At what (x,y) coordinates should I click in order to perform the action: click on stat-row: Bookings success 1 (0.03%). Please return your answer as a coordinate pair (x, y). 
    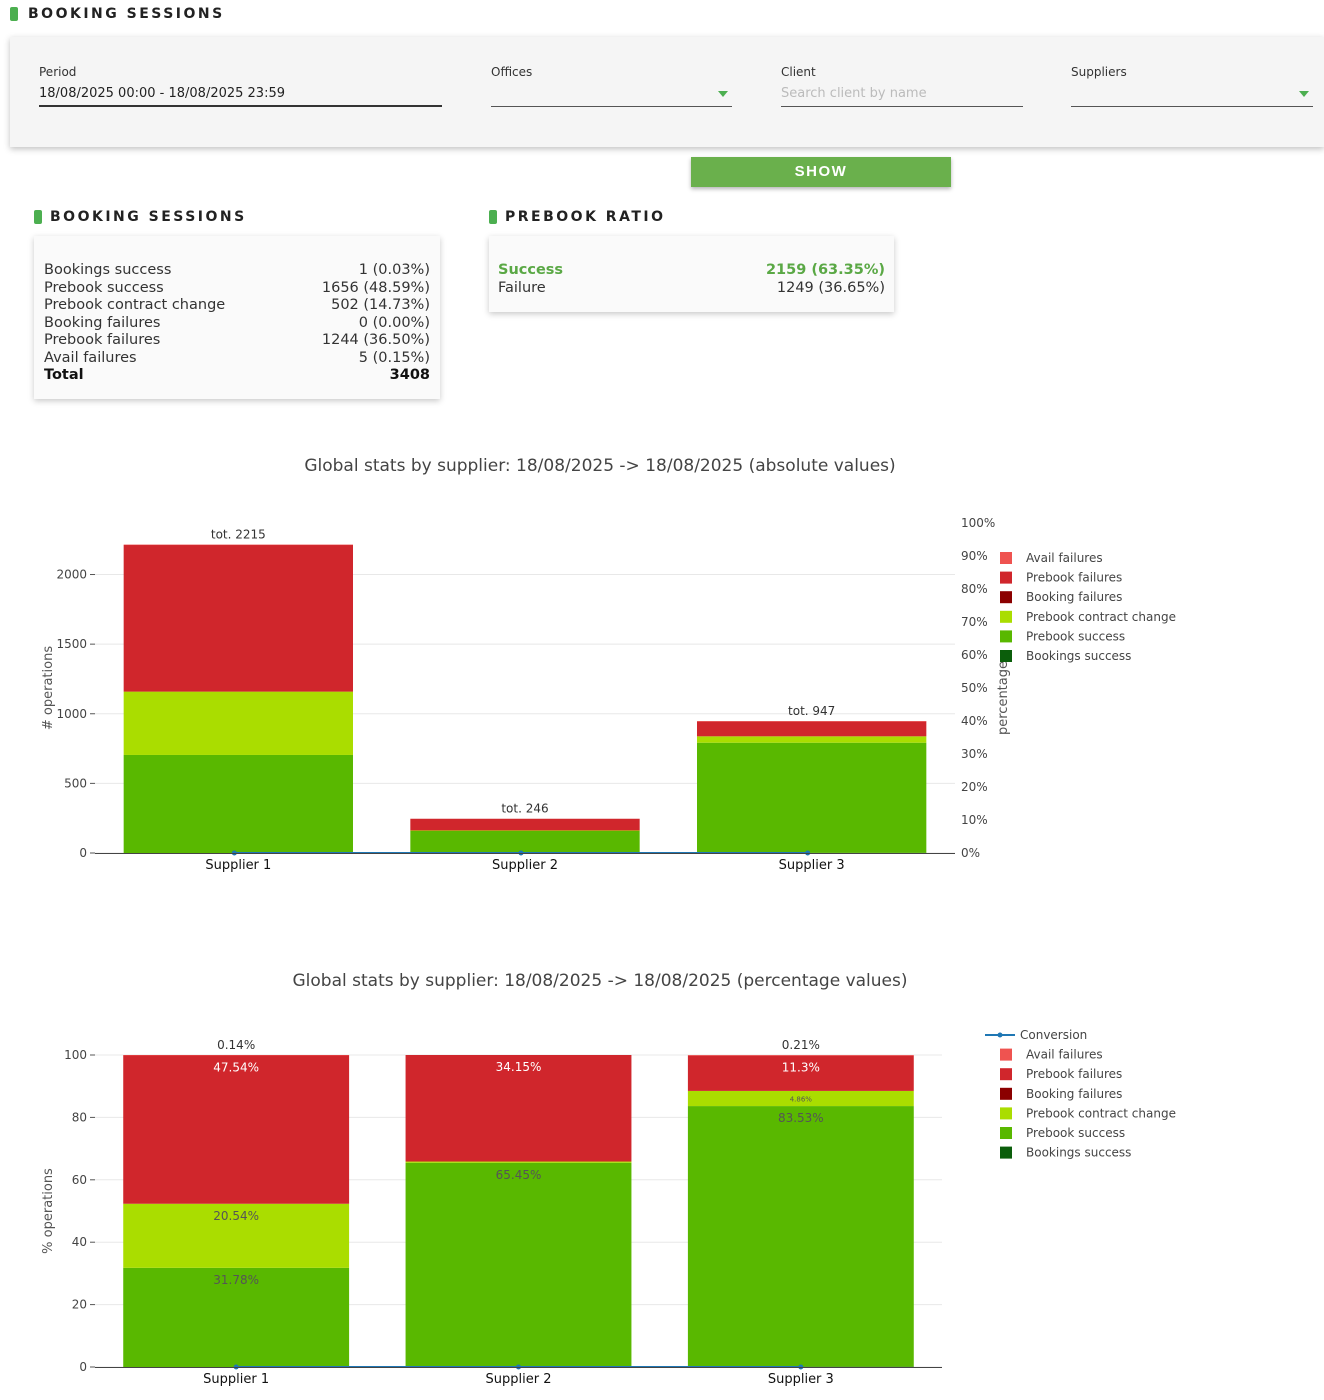
    Looking at the image, I should click on (237, 271).